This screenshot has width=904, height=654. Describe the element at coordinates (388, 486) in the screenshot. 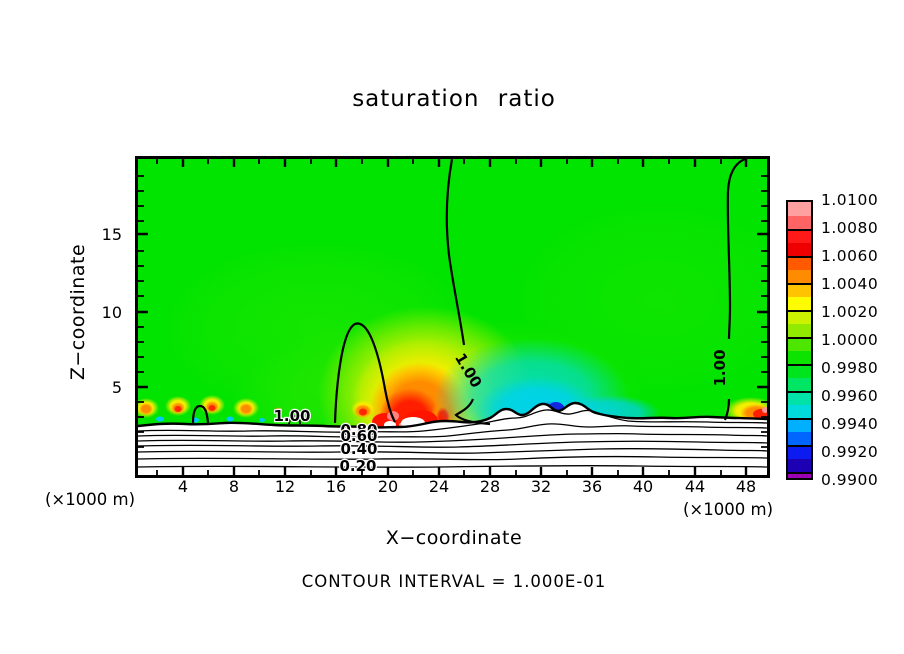

I see `x-tick-label: 20` at that location.